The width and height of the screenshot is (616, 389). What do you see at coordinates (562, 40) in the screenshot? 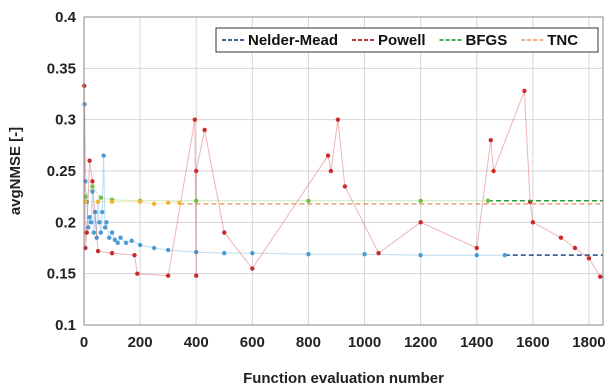
I see `legend-label: TNC` at bounding box center [562, 40].